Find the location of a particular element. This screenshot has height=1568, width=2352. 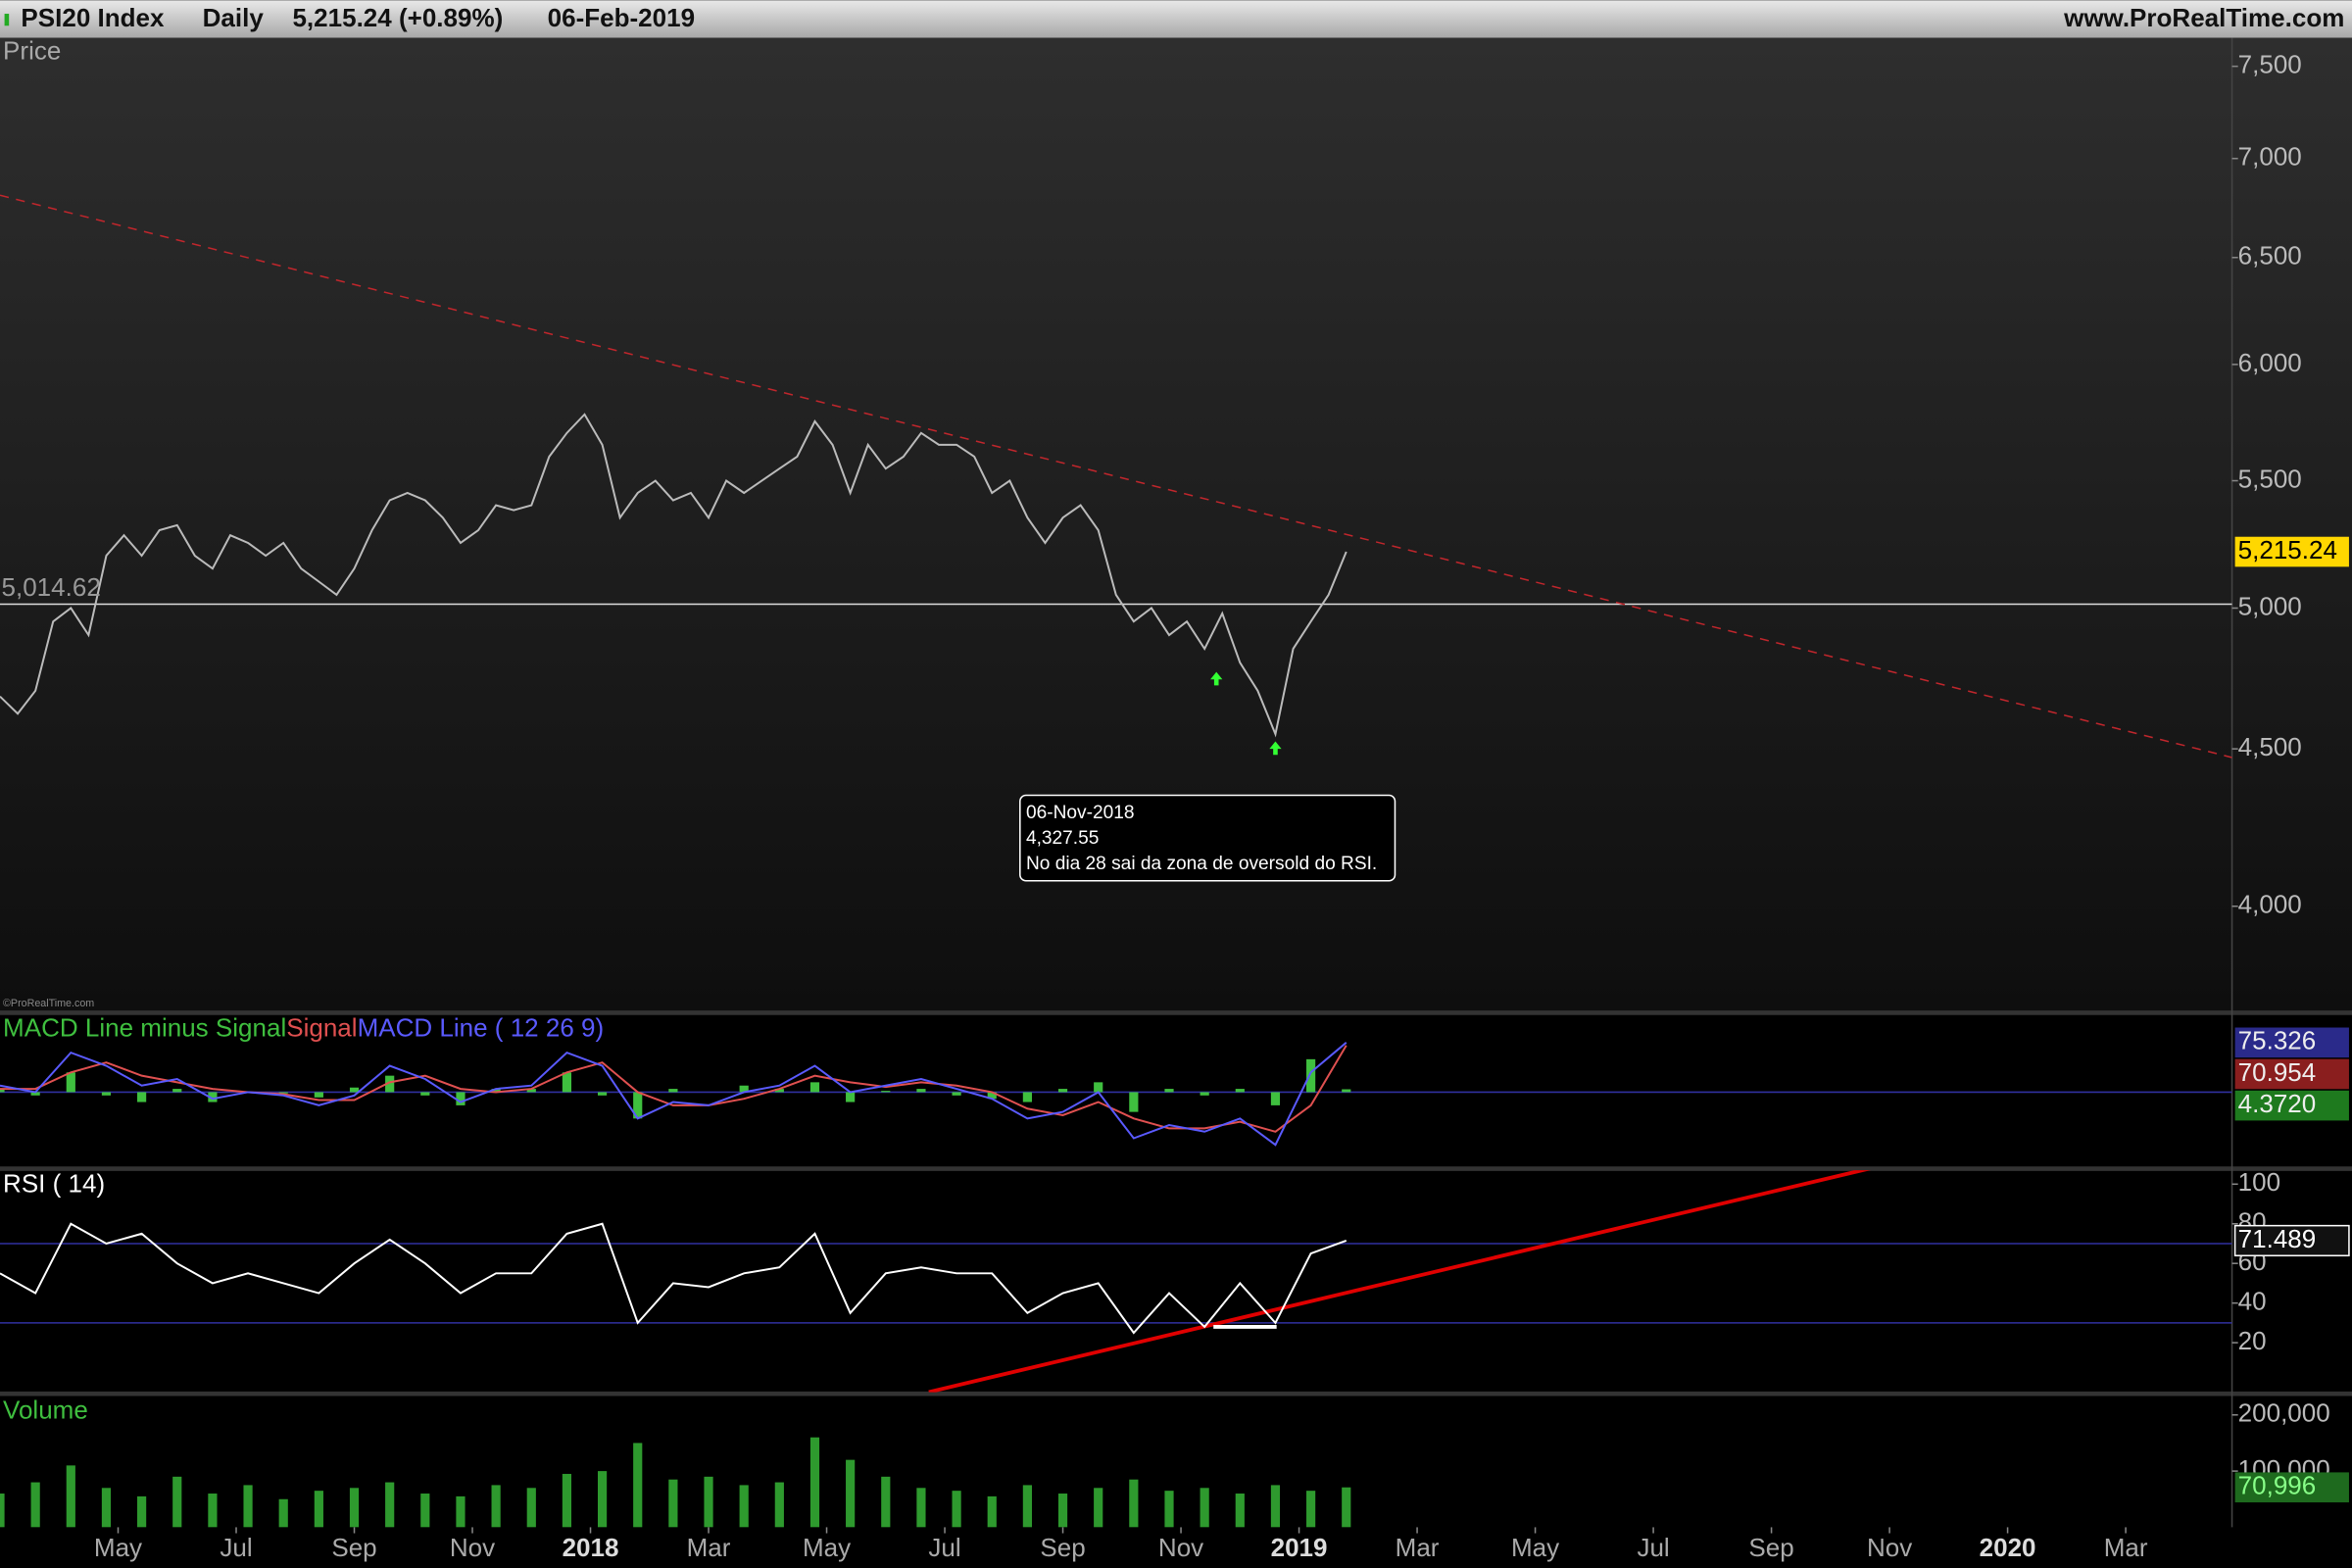

annotation-text: 06-Nov-2018 is located at coordinates (1080, 813).